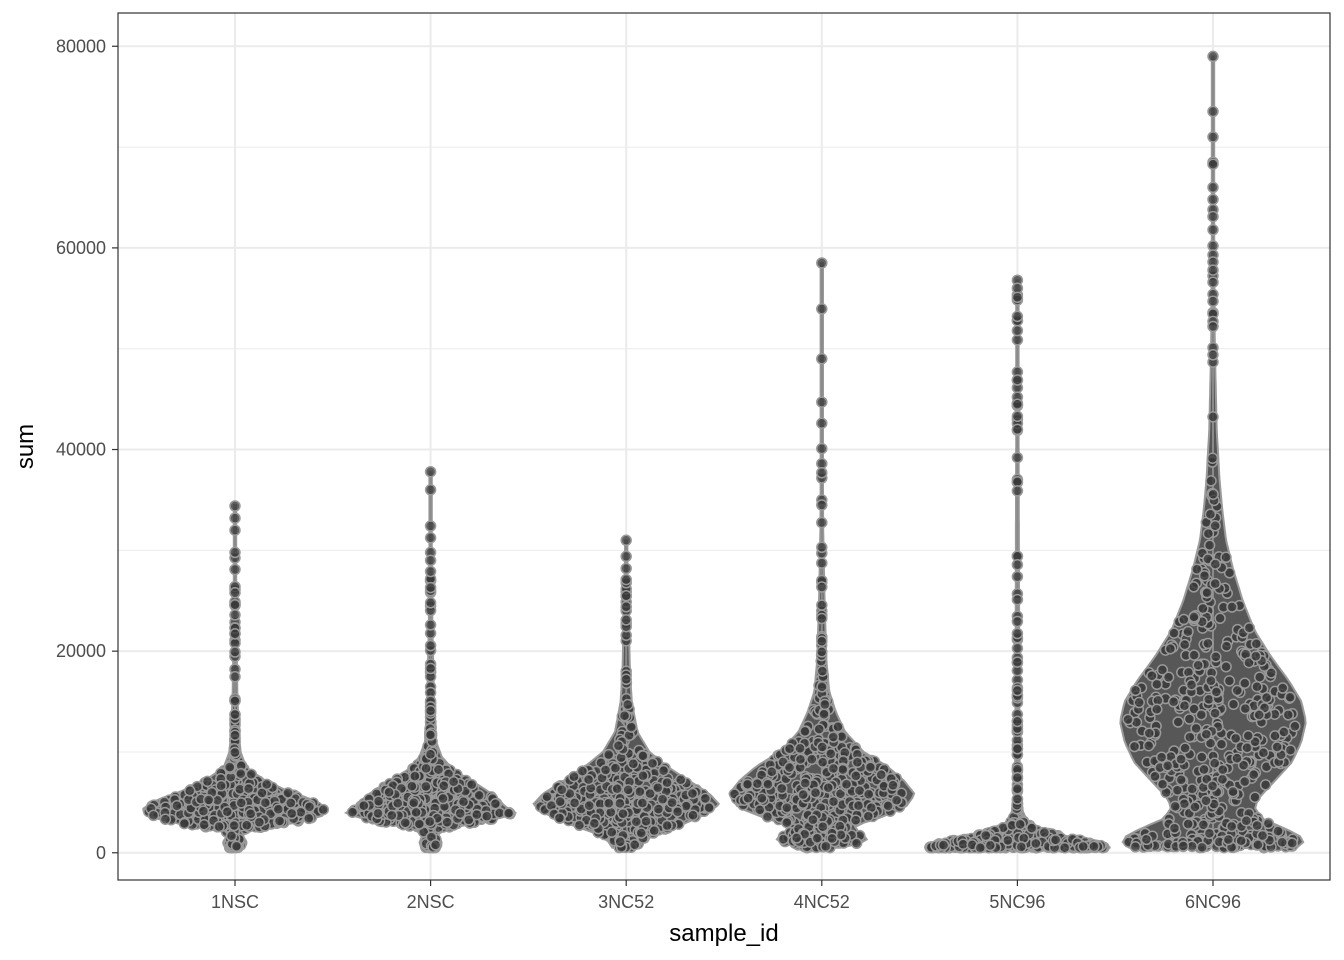 The height and width of the screenshot is (960, 1344). What do you see at coordinates (723, 933) in the screenshot?
I see `x-axis-title: sample_id` at bounding box center [723, 933].